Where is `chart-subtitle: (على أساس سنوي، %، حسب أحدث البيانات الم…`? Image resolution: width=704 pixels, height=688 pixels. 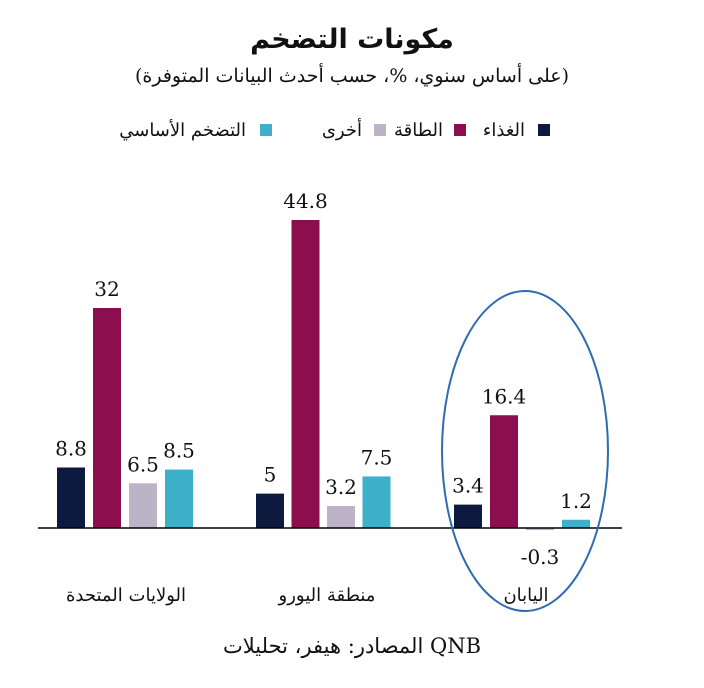
chart-subtitle: (على أساس سنوي، %، حسب أحدث البيانات الم… is located at coordinates (352, 74).